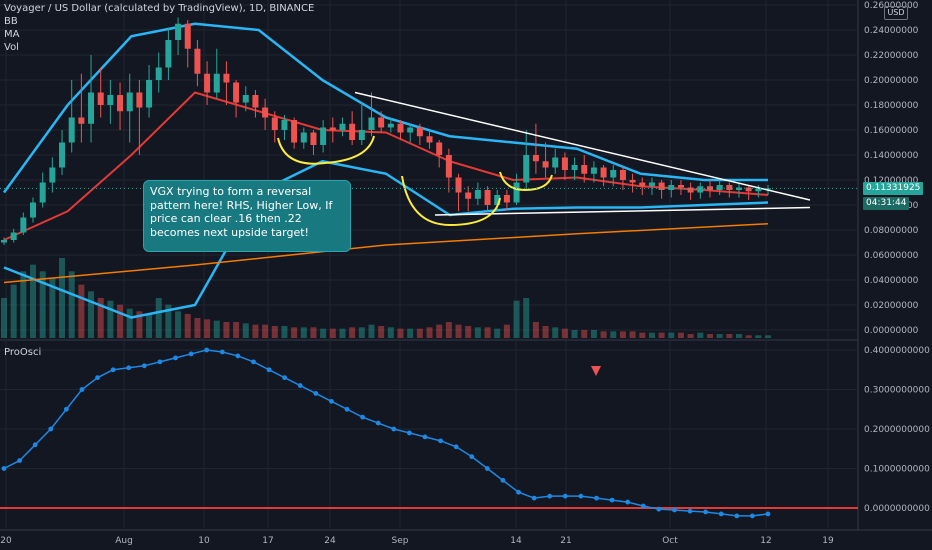 The height and width of the screenshot is (550, 932). I want to click on price-tick-label: 0.14000000, so click(891, 156).